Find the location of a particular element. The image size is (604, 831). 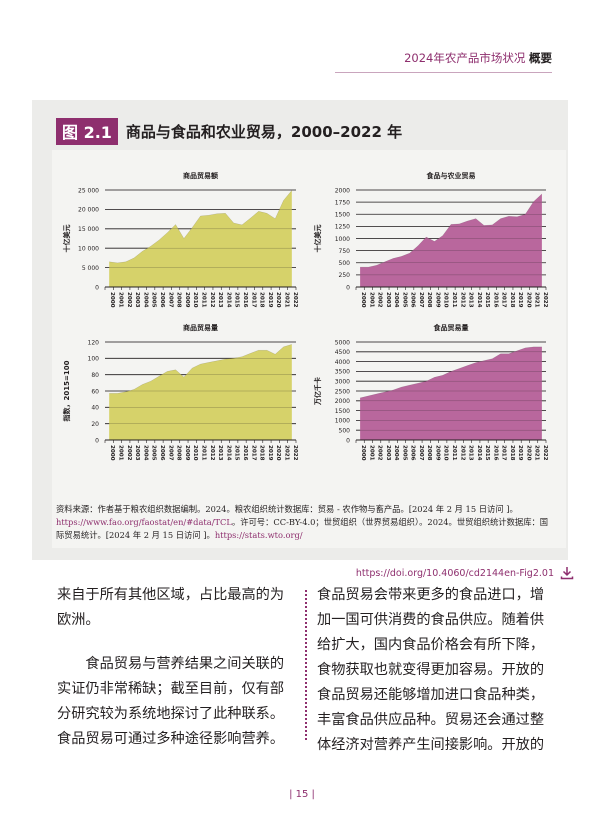

y-tick-label: 1500 is located at coordinates (342, 215).